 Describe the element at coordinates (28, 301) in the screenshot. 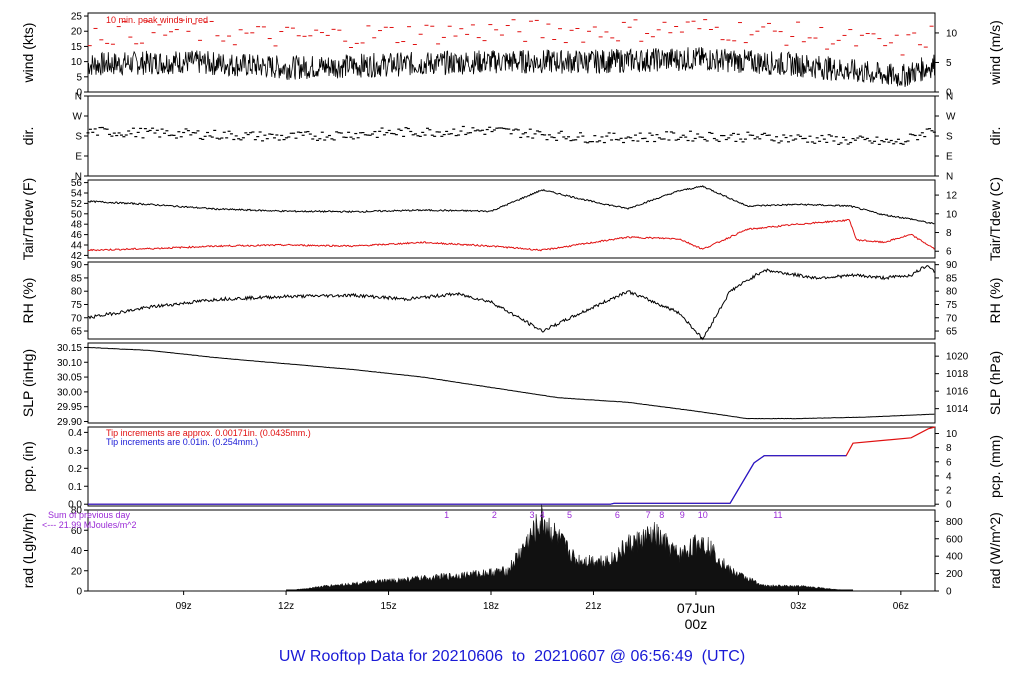

I see `rh-ylabel-left: RH (%)` at that location.